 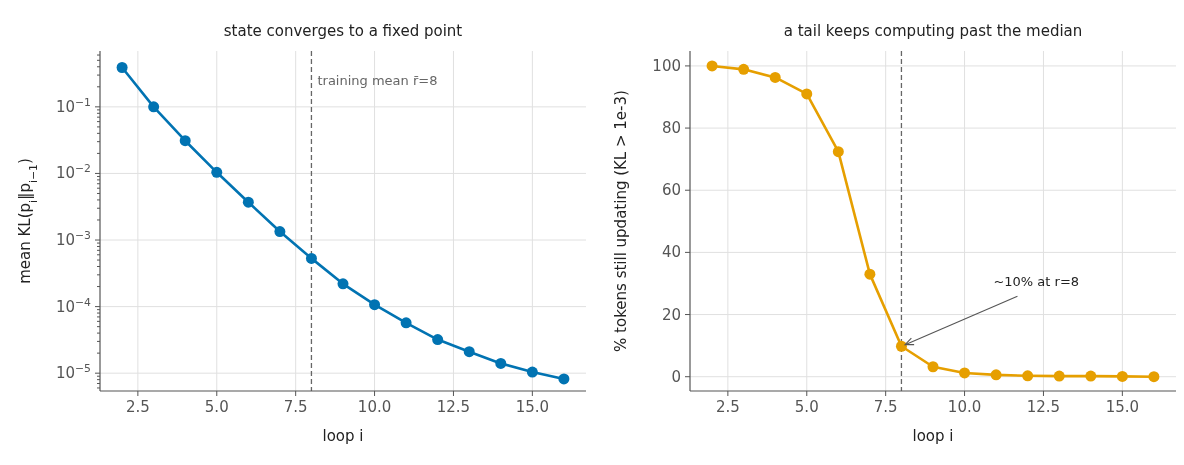 What do you see at coordinates (676, 376) in the screenshot?
I see `y-tick-label: 0` at bounding box center [676, 376].